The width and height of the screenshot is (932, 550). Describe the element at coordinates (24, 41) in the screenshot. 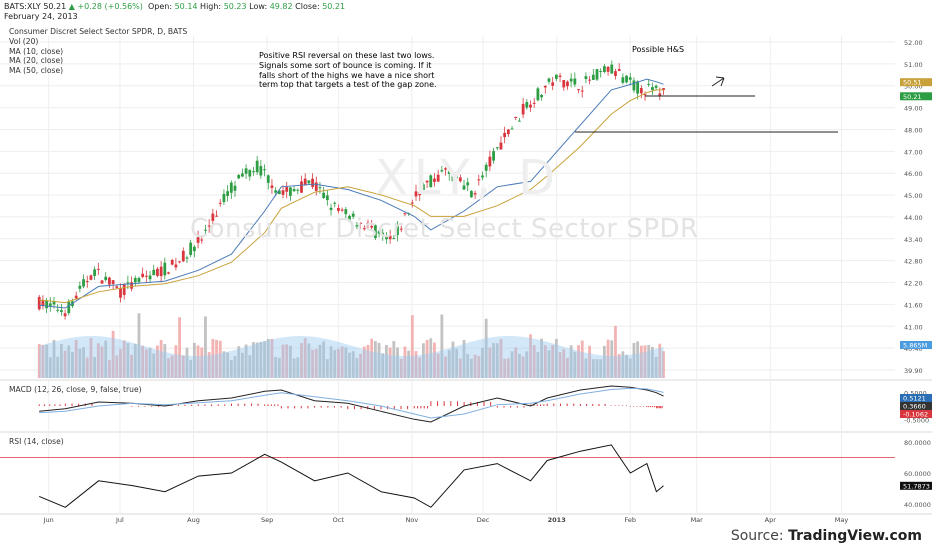

I see `legend-vol: Vol (20)` at that location.